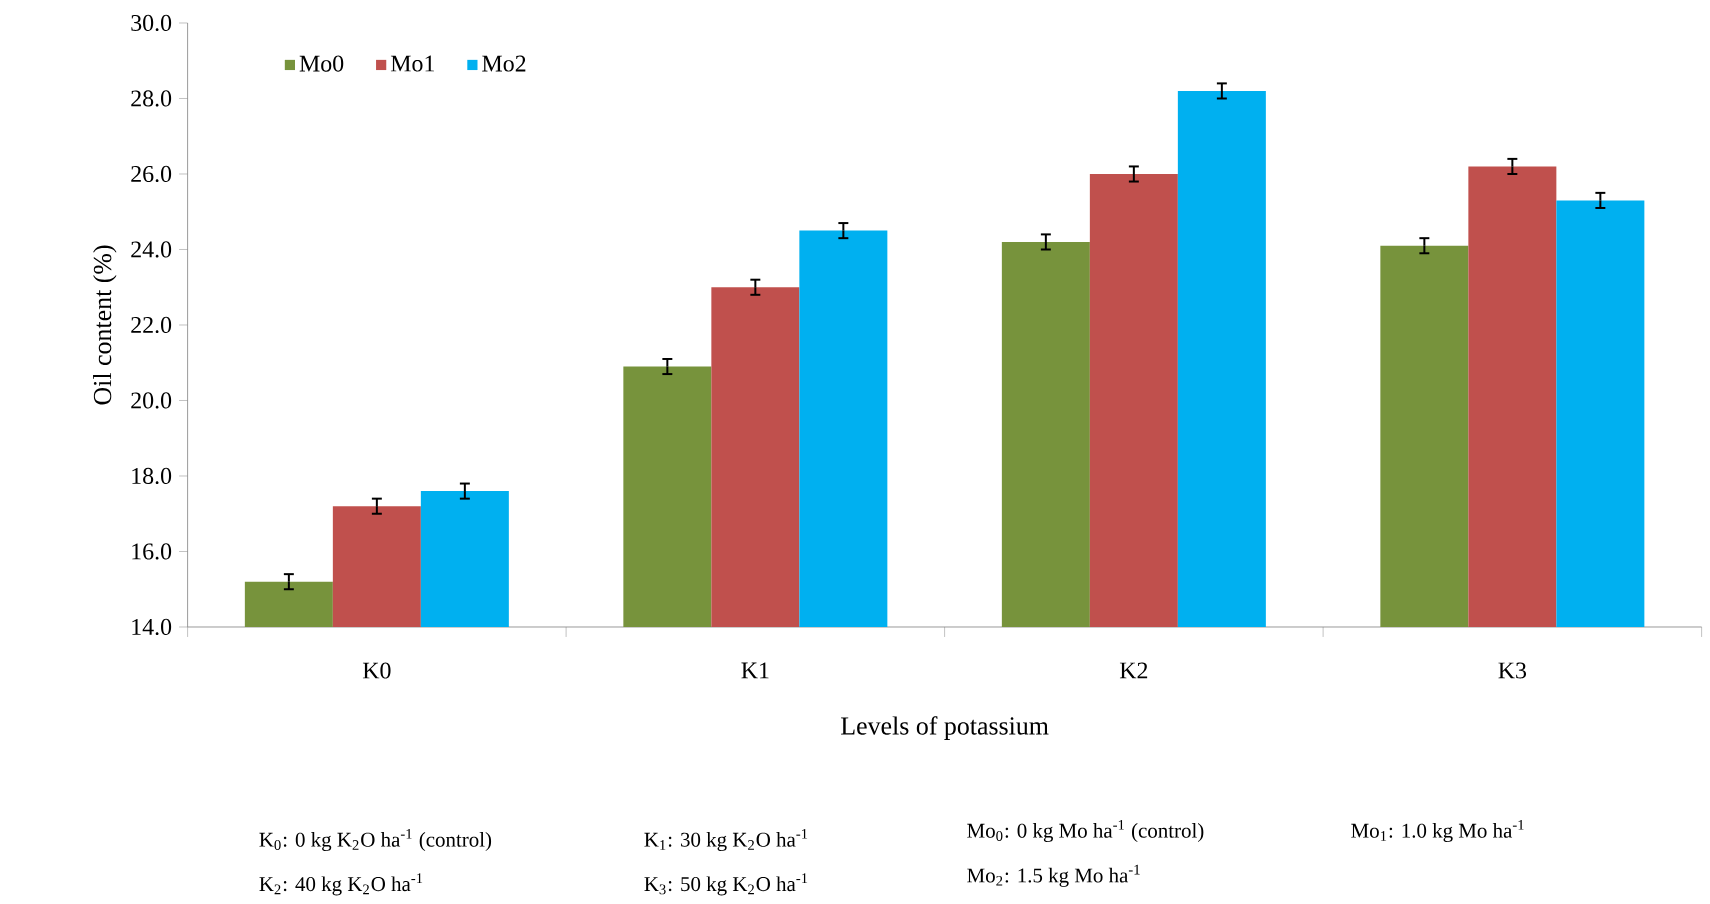  What do you see at coordinates (151, 98) in the screenshot?
I see `y-tick-label: 28.0` at bounding box center [151, 98].